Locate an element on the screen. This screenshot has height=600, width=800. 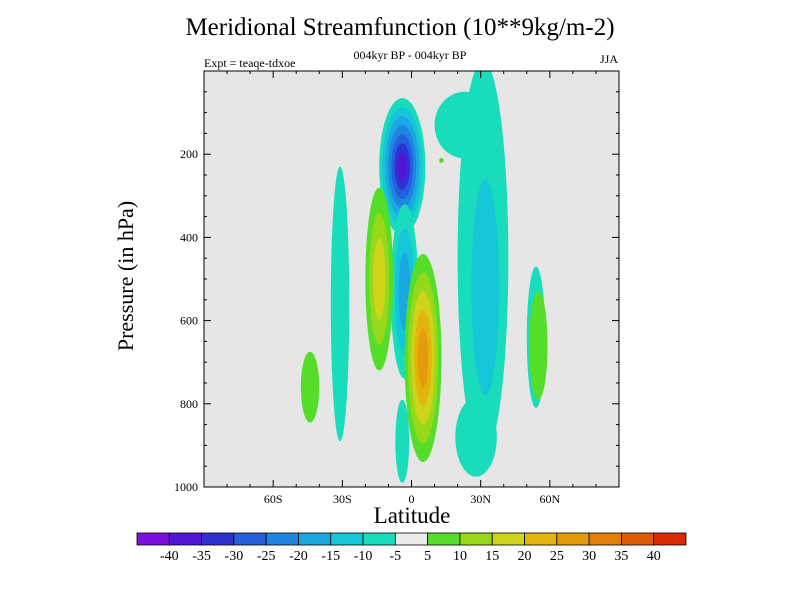
colorbar-label: -20 is located at coordinates (298, 556).